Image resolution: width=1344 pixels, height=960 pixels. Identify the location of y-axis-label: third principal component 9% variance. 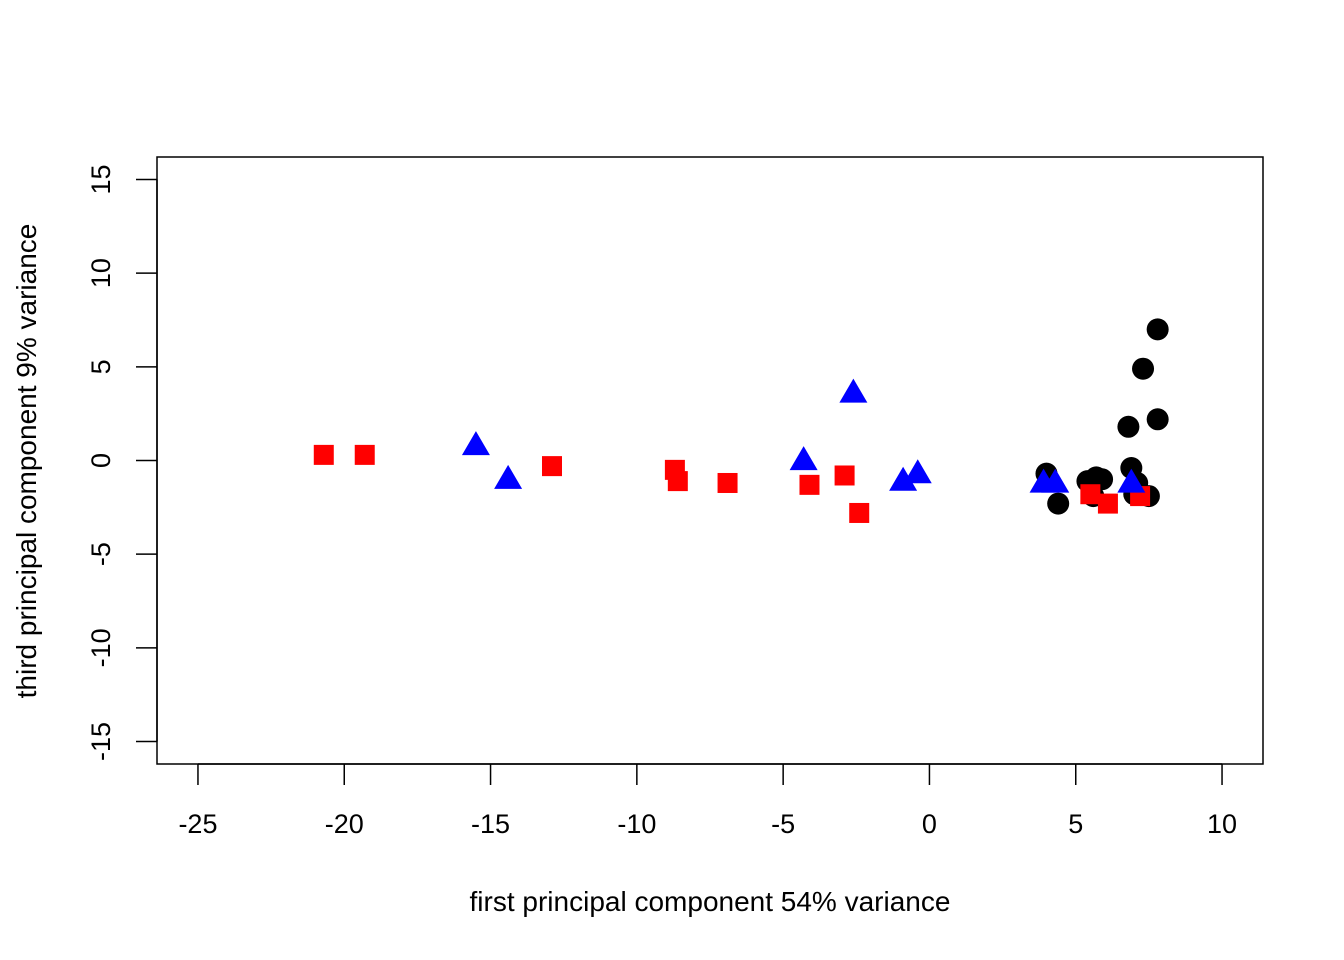
(26, 461).